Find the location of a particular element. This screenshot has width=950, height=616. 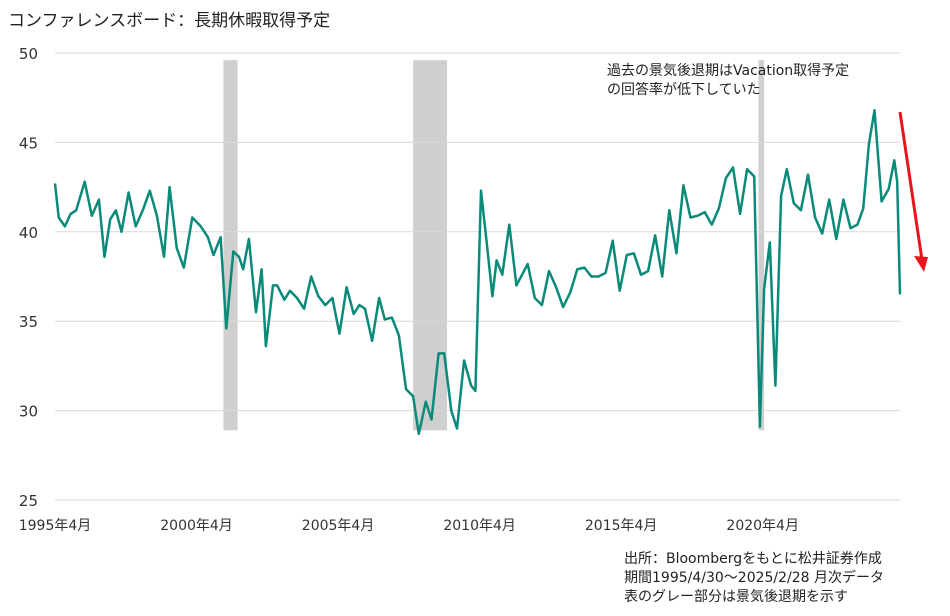

y-tick-label: 50 is located at coordinates (28, 54).